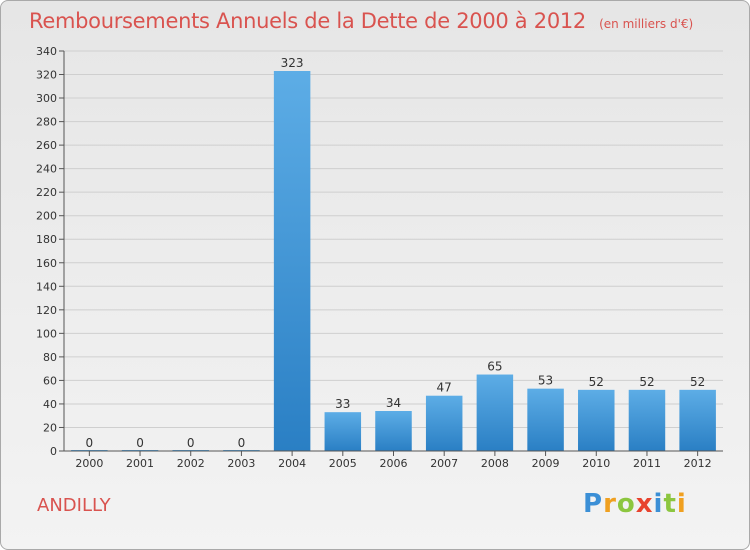 The width and height of the screenshot is (750, 550). Describe the element at coordinates (74, 505) in the screenshot. I see `commune-name: ANDILLY` at that location.